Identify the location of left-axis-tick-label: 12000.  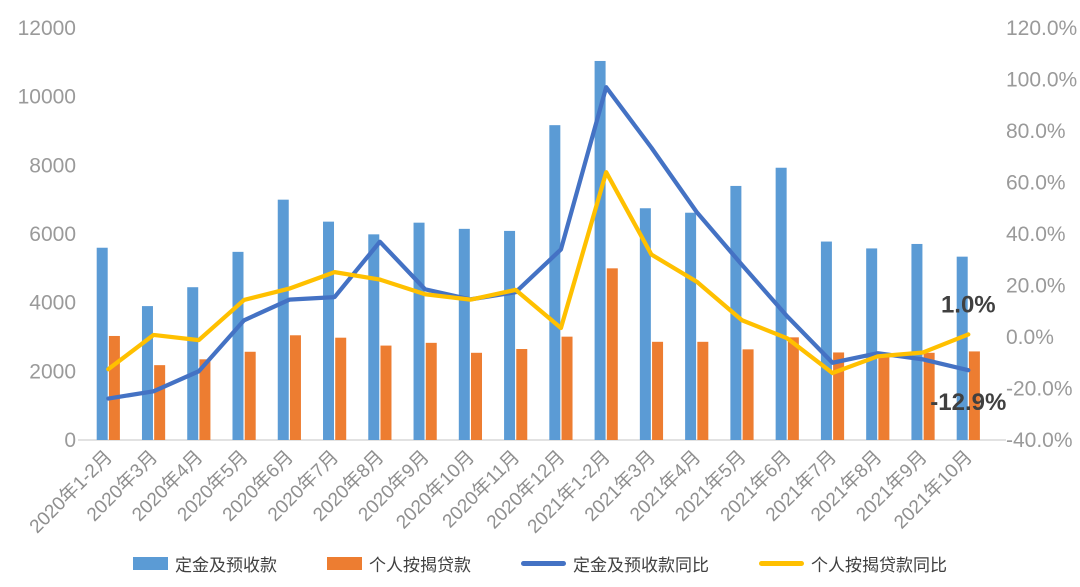
(47, 28).